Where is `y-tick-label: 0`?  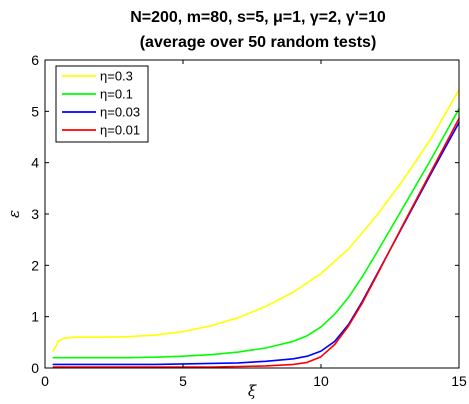
y-tick-label: 0 is located at coordinates (35, 368).